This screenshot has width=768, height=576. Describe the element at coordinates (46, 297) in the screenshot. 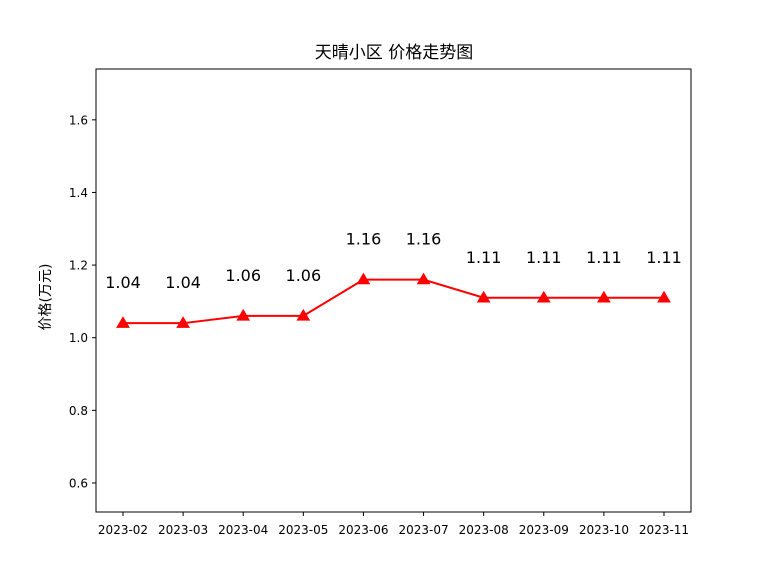

I see `y-axis-label: 价格(万元)` at that location.